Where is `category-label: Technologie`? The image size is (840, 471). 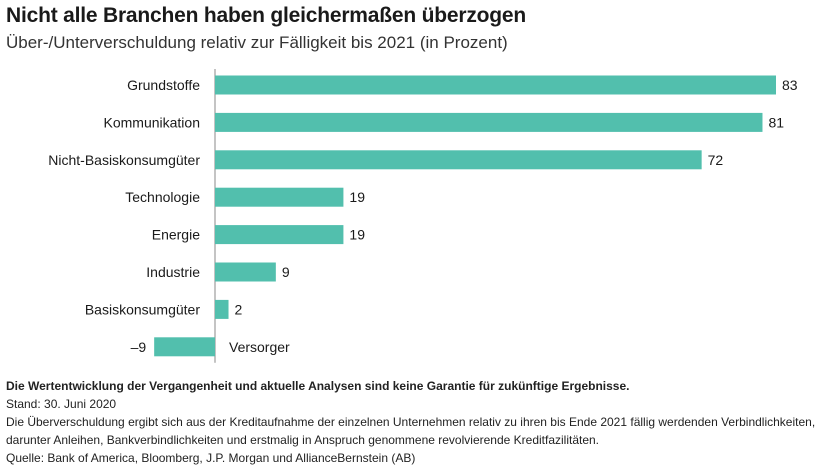
category-label: Technologie is located at coordinates (162, 197).